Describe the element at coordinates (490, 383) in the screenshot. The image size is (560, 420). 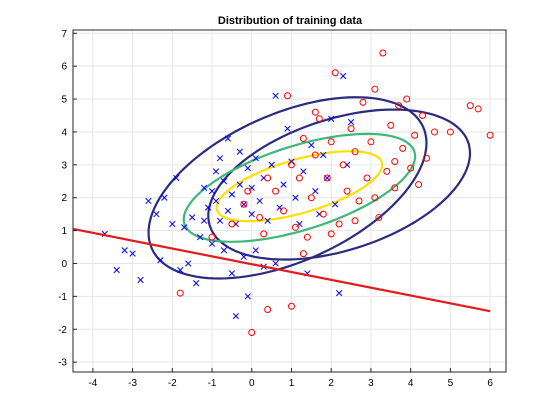
I see `x-tick-label: 6` at that location.